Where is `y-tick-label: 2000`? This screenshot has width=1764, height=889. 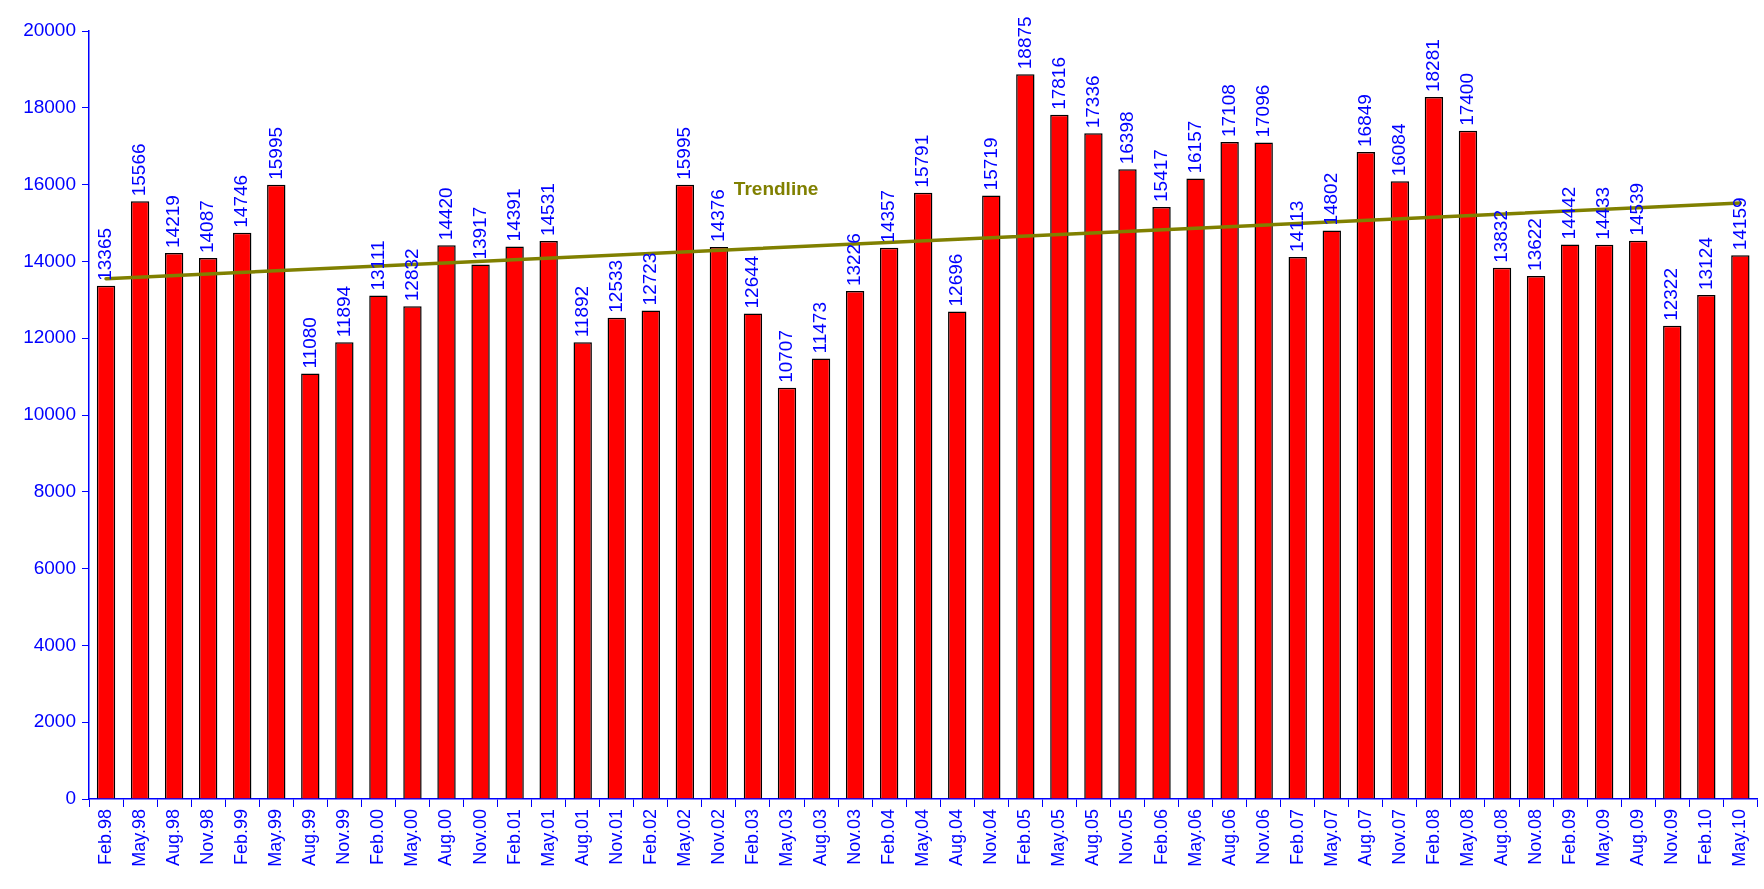 y-tick-label: 2000 is located at coordinates (54, 721).